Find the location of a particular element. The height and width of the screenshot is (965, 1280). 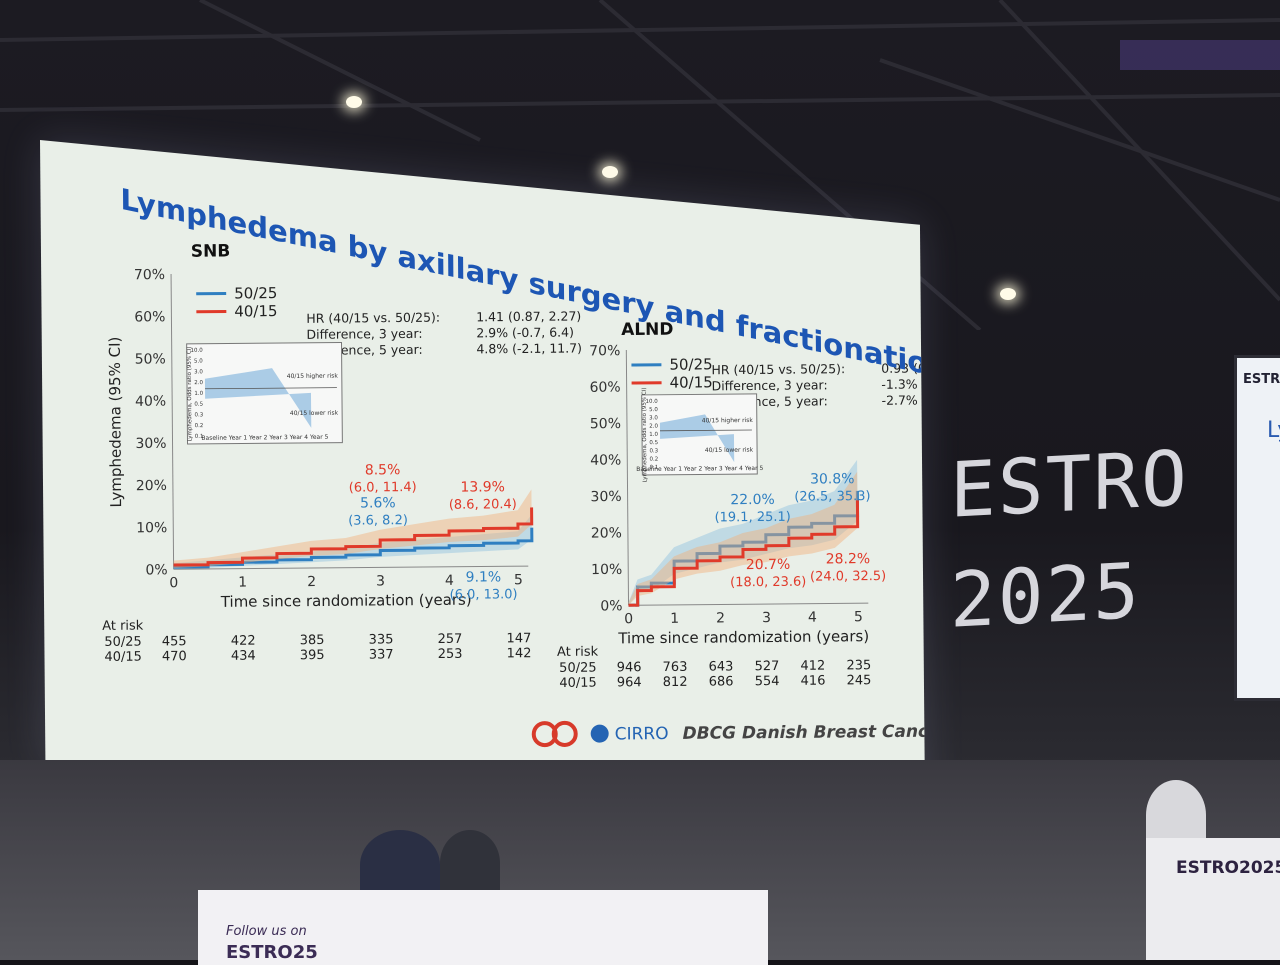

stat-value: 4.8% (-2.1, 11.7) is located at coordinates (529, 348).